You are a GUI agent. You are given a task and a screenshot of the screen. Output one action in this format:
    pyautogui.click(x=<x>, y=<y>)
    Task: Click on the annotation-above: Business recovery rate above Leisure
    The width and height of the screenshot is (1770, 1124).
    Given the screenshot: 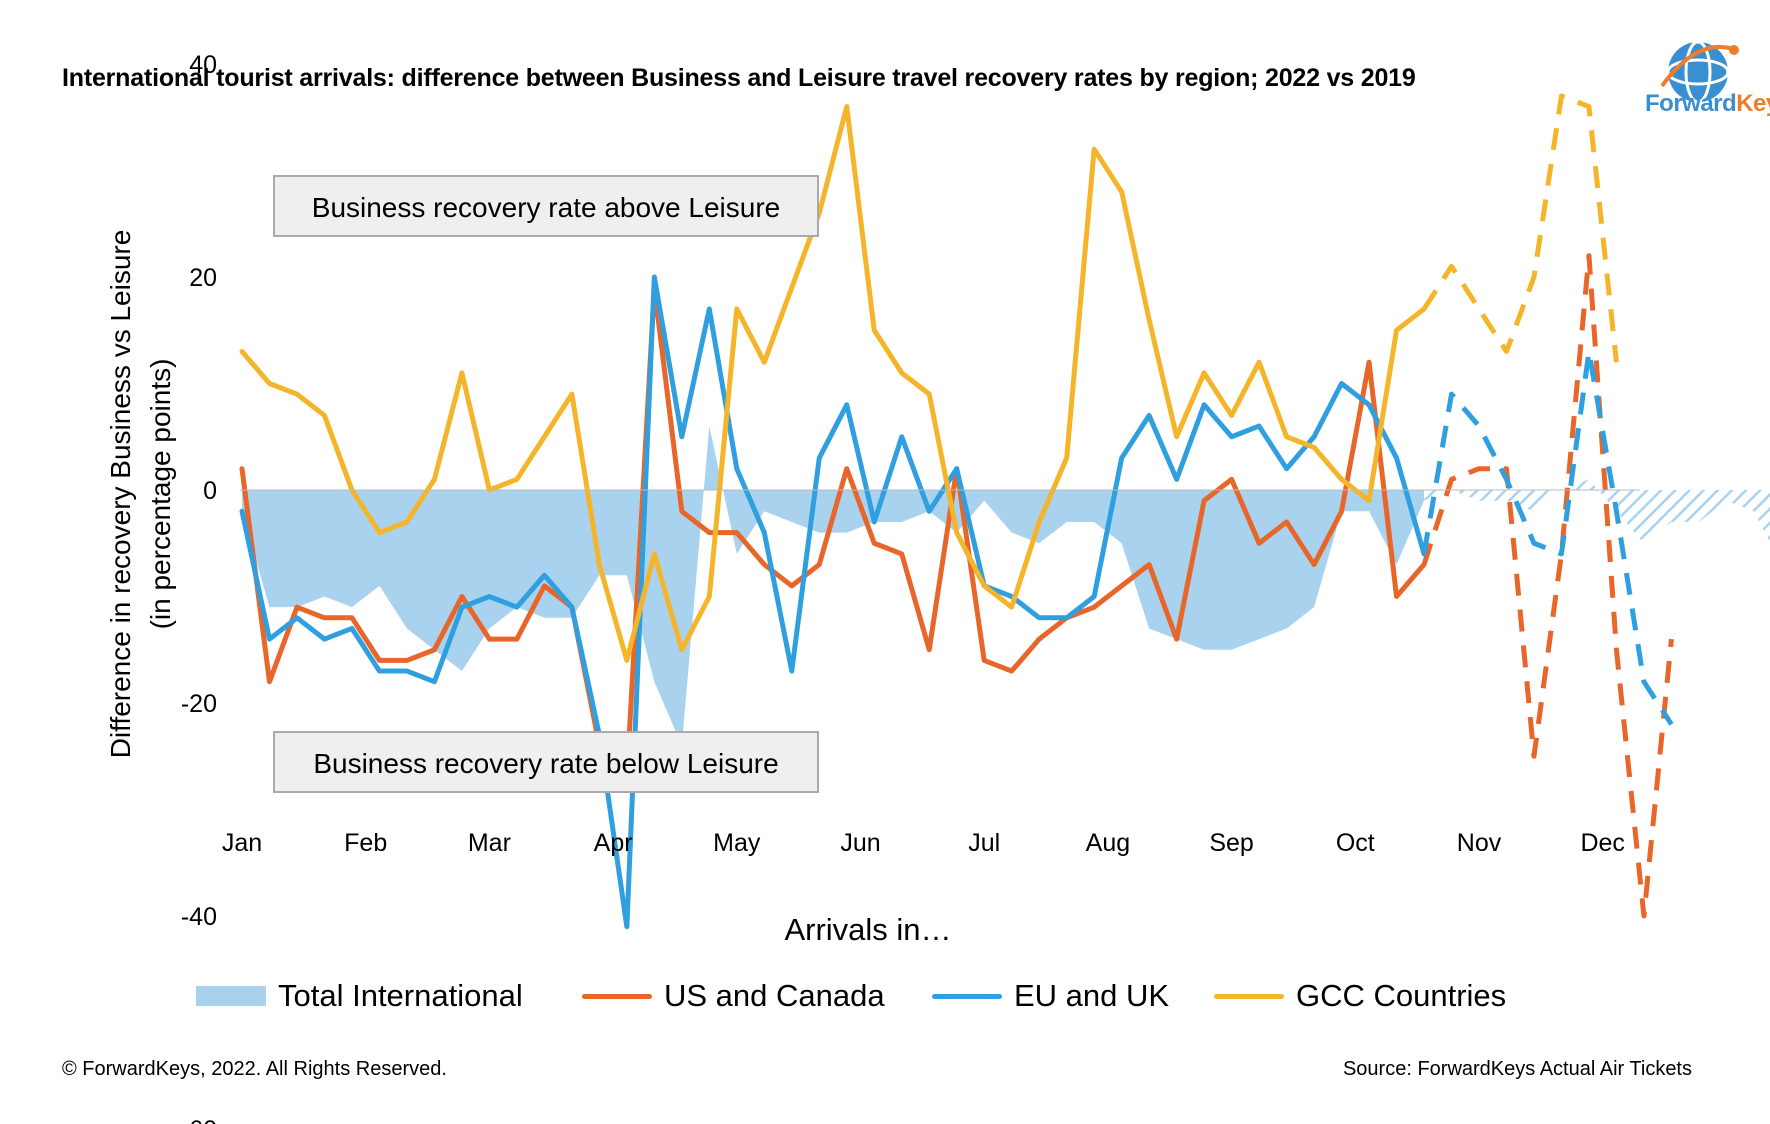 What is the action you would take?
    pyautogui.click(x=546, y=206)
    